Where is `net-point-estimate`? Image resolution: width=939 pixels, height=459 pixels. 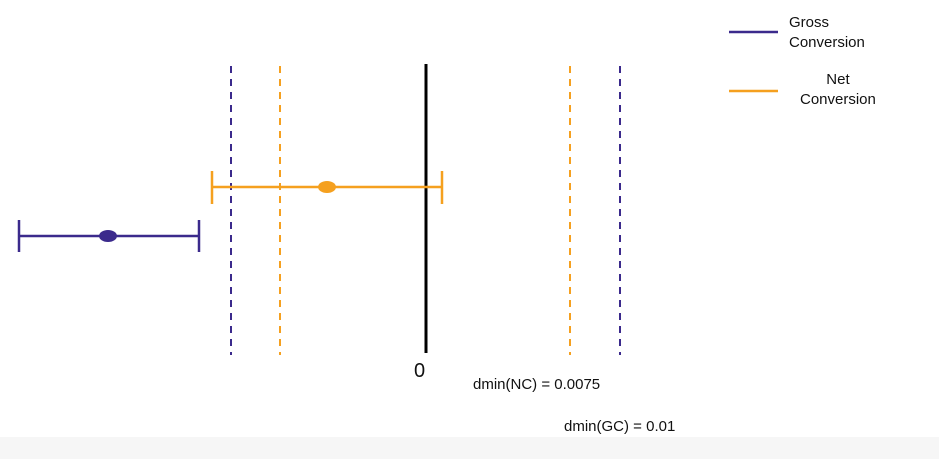
net-point-estimate is located at coordinates (327, 187).